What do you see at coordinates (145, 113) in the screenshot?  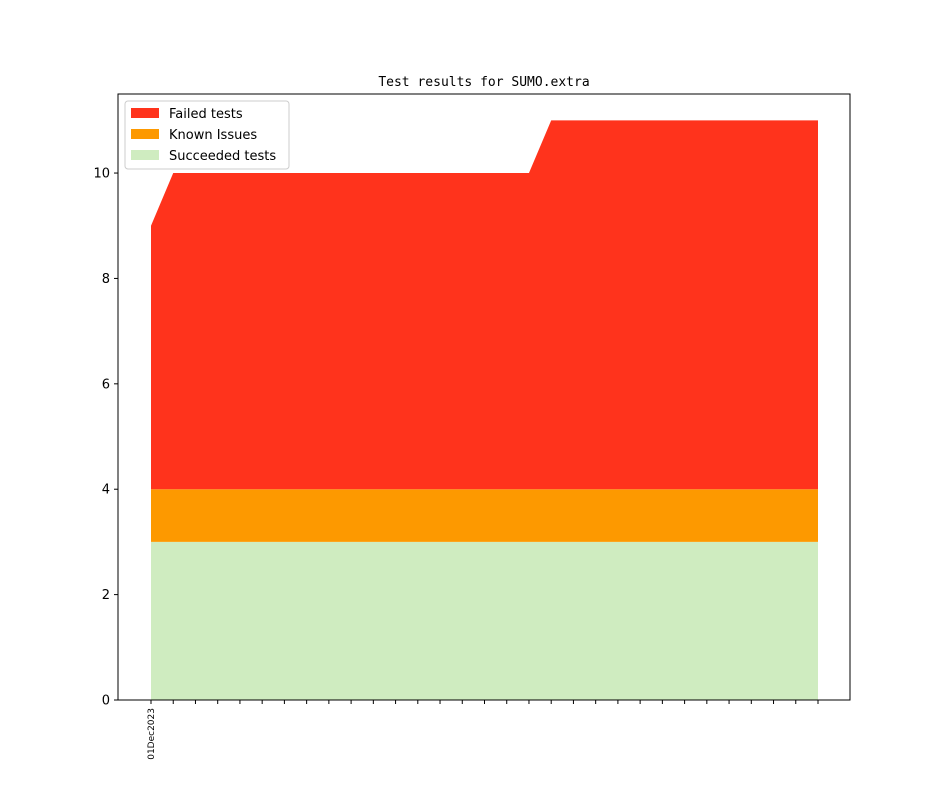 I see `legend-swatch-failed-tests` at bounding box center [145, 113].